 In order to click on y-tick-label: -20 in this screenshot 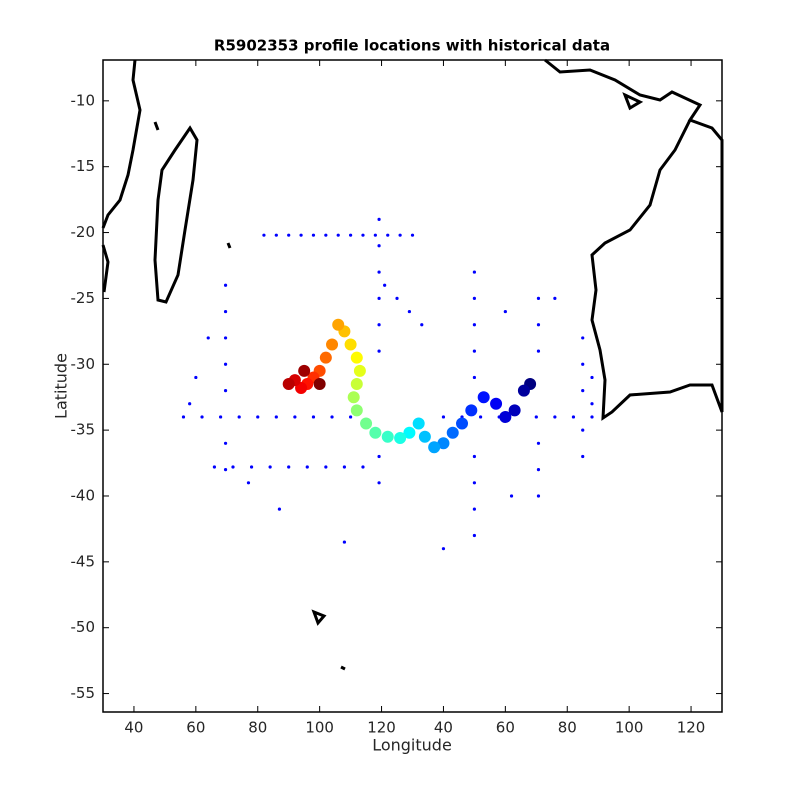, I will do `click(83, 232)`.